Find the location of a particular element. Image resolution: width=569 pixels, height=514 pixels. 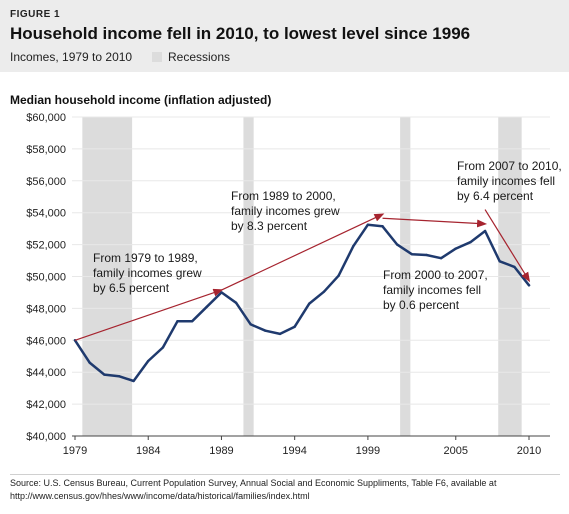

annotation-text-2-line-1: family incomes fell is located at coordinates (432, 290).